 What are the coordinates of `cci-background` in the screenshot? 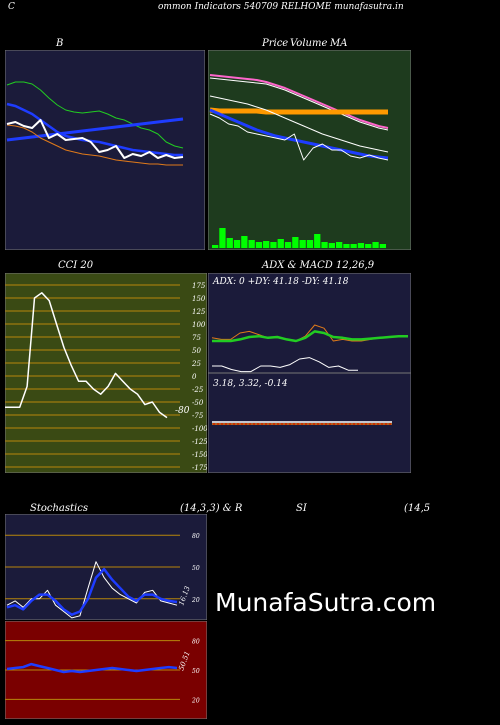 It's located at (106, 373).